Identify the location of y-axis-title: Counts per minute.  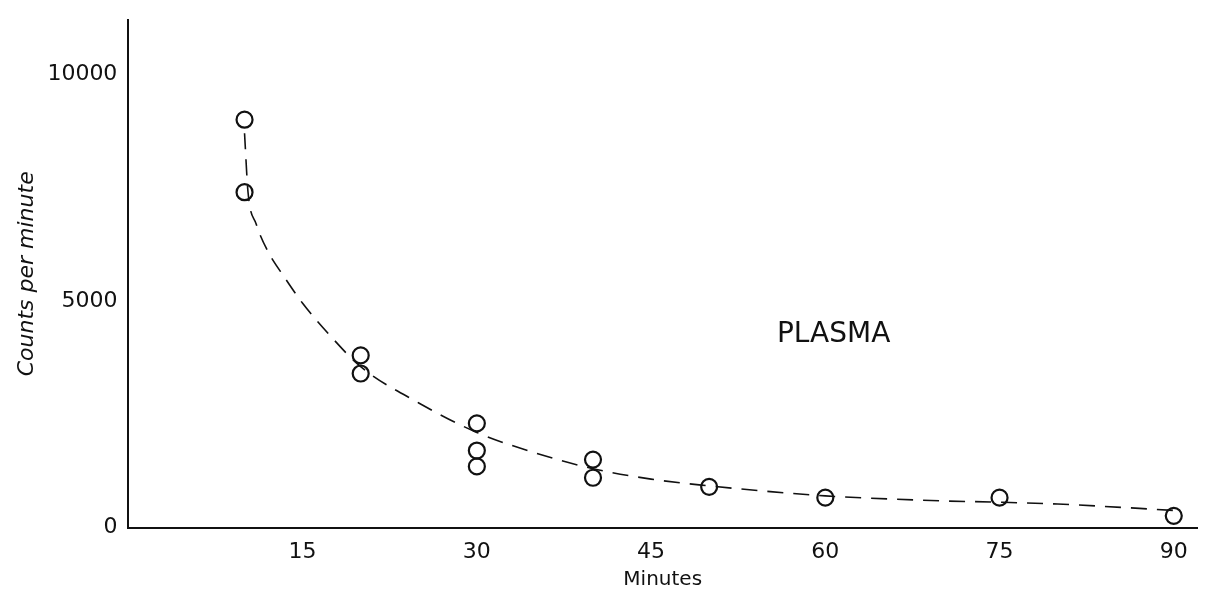
(25, 274).